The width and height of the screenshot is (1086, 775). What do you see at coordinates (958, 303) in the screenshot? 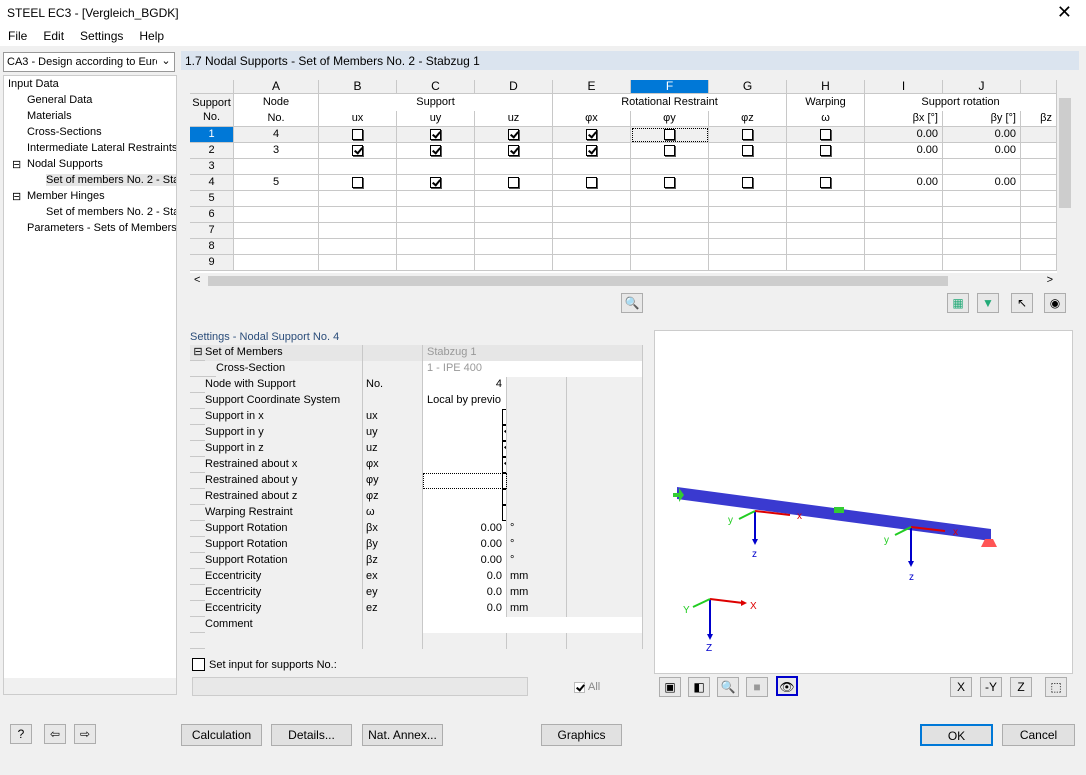
I see `export-excel-button: ▦` at bounding box center [958, 303].